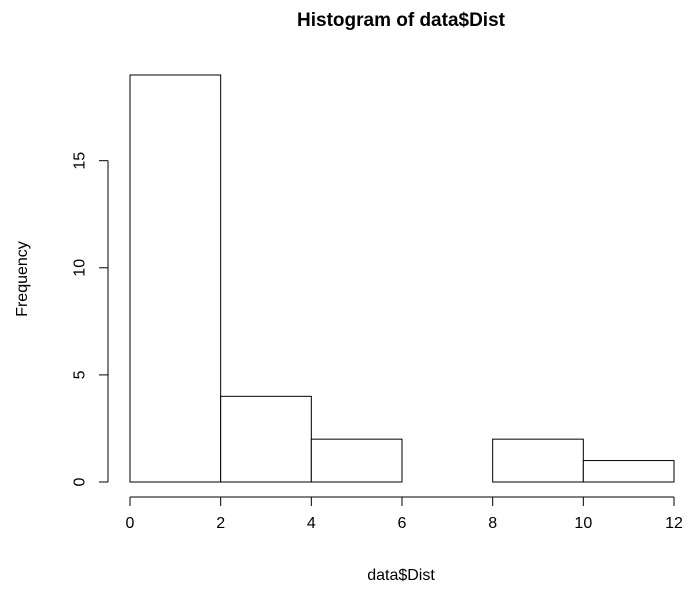  I want to click on y-tick-label-0: 0, so click(80, 481).